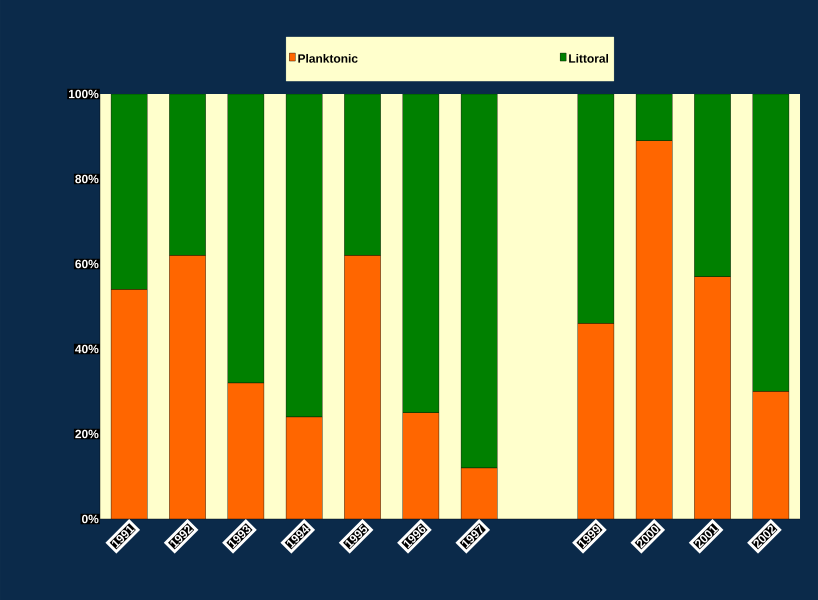 This screenshot has width=818, height=600. Describe the element at coordinates (588, 58) in the screenshot. I see `legend-label: Littoral` at that location.